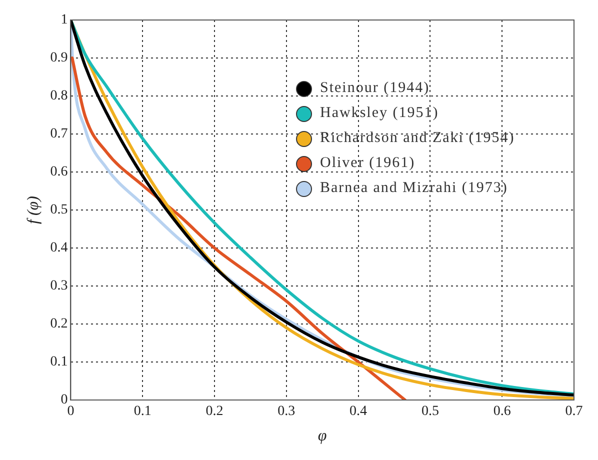  What do you see at coordinates (215, 412) in the screenshot?
I see `x-tick-label: 0.2` at bounding box center [215, 412].